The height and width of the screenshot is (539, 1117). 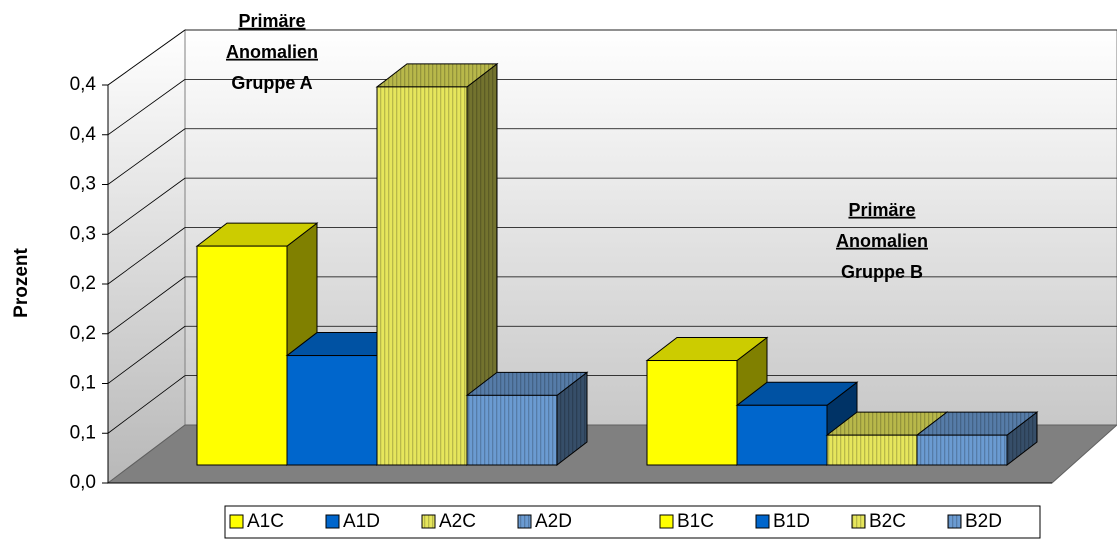 What do you see at coordinates (271, 83) in the screenshot?
I see `annotation: Gruppe A` at bounding box center [271, 83].